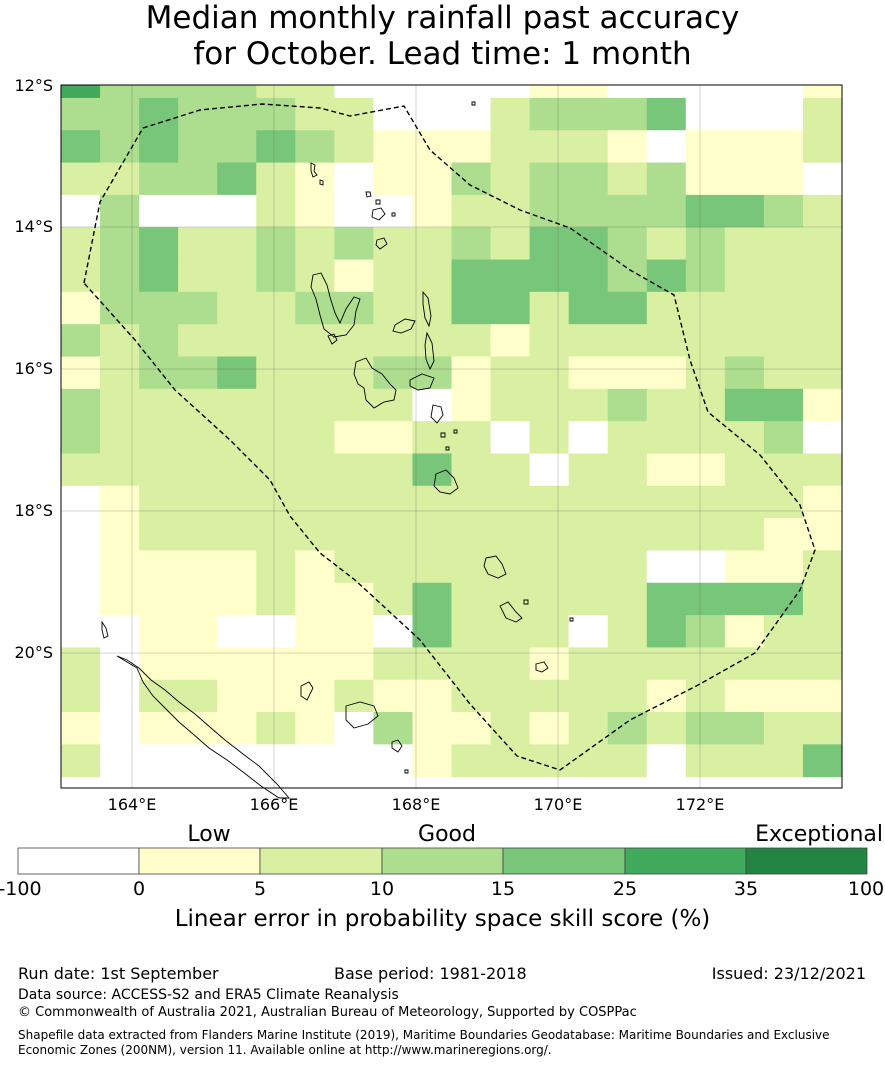  What do you see at coordinates (406, 771) in the screenshot?
I see `island-tiga` at bounding box center [406, 771].